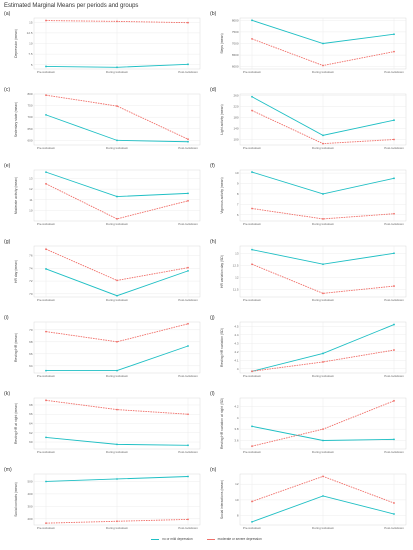 This screenshot has height=550, width=413. What do you see at coordinates (222, 347) in the screenshot?
I see `y-axis-title: Resting HR variation (SD)` at bounding box center [222, 347].